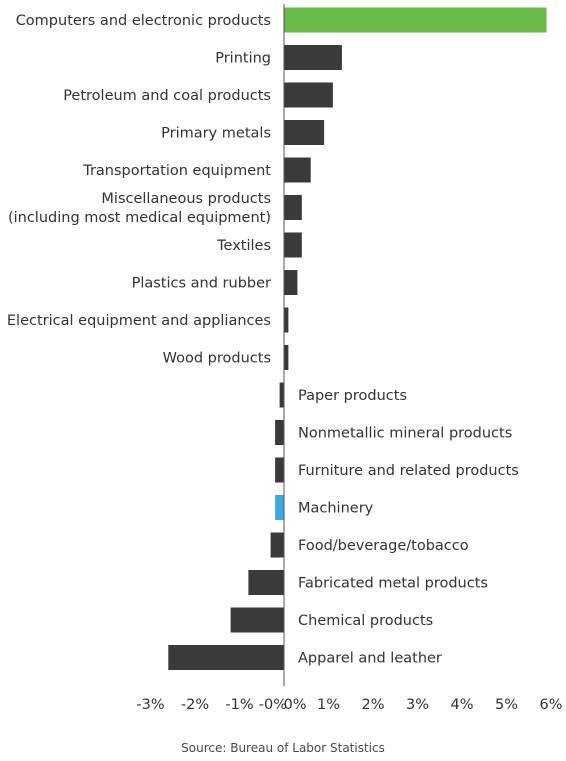 The width and height of the screenshot is (566, 761). What do you see at coordinates (195, 705) in the screenshot?
I see `x-tick-label: -2%` at bounding box center [195, 705].